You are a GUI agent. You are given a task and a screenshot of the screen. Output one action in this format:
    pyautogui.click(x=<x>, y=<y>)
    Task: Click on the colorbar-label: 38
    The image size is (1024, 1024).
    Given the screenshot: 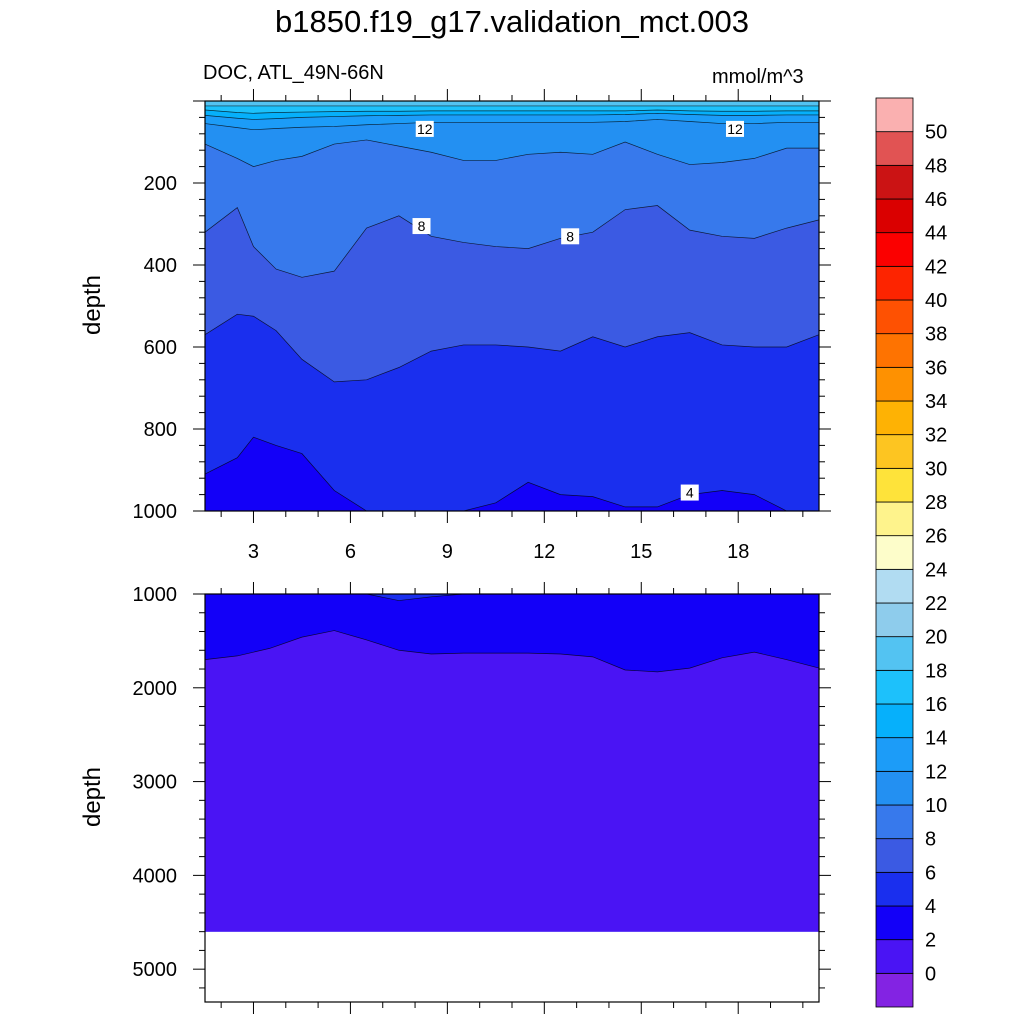 What is the action you would take?
    pyautogui.click(x=936, y=335)
    